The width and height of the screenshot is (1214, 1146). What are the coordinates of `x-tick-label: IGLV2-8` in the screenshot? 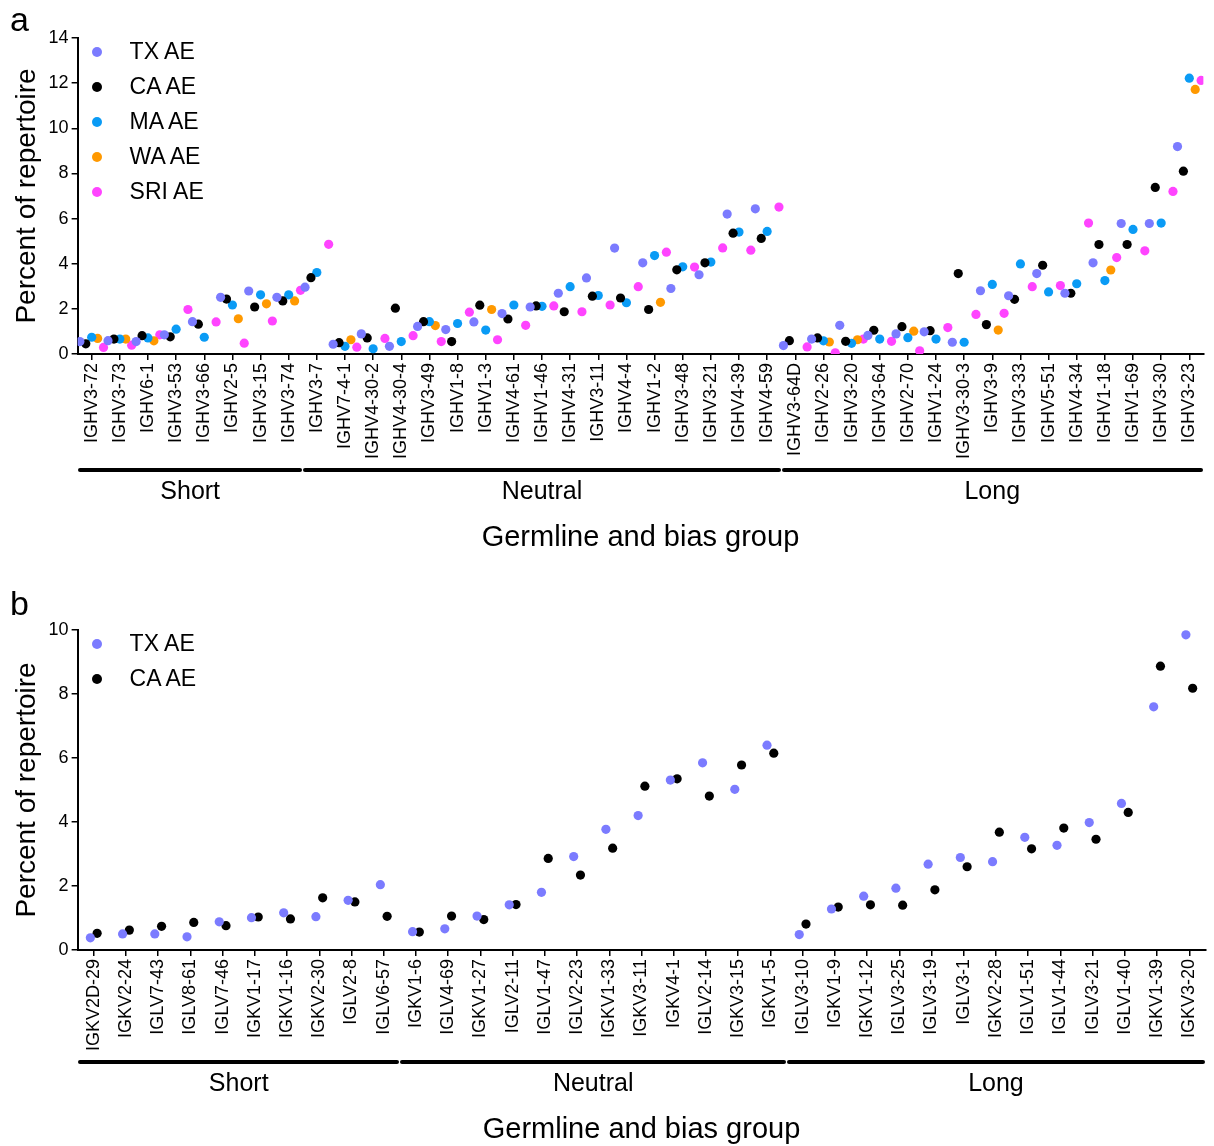 It's located at (350, 991).